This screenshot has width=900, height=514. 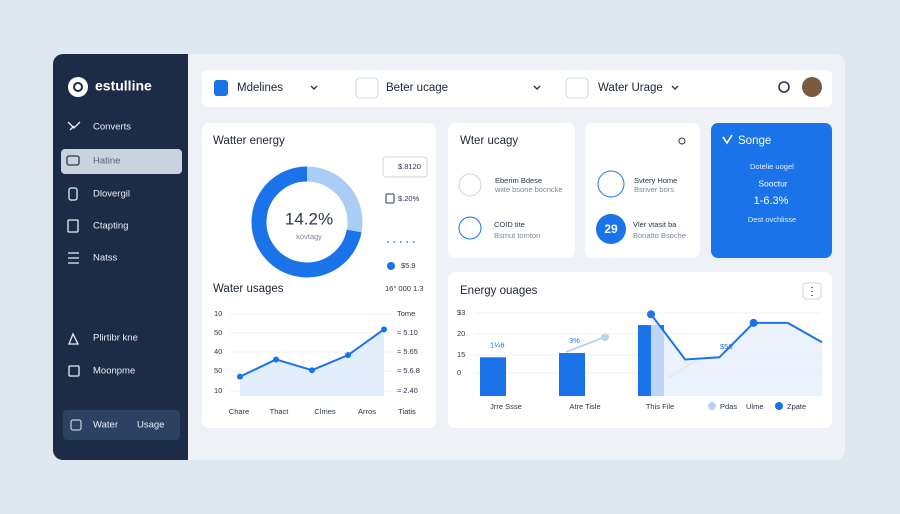 What do you see at coordinates (218, 313) in the screenshot?
I see `y-label: 10` at bounding box center [218, 313].